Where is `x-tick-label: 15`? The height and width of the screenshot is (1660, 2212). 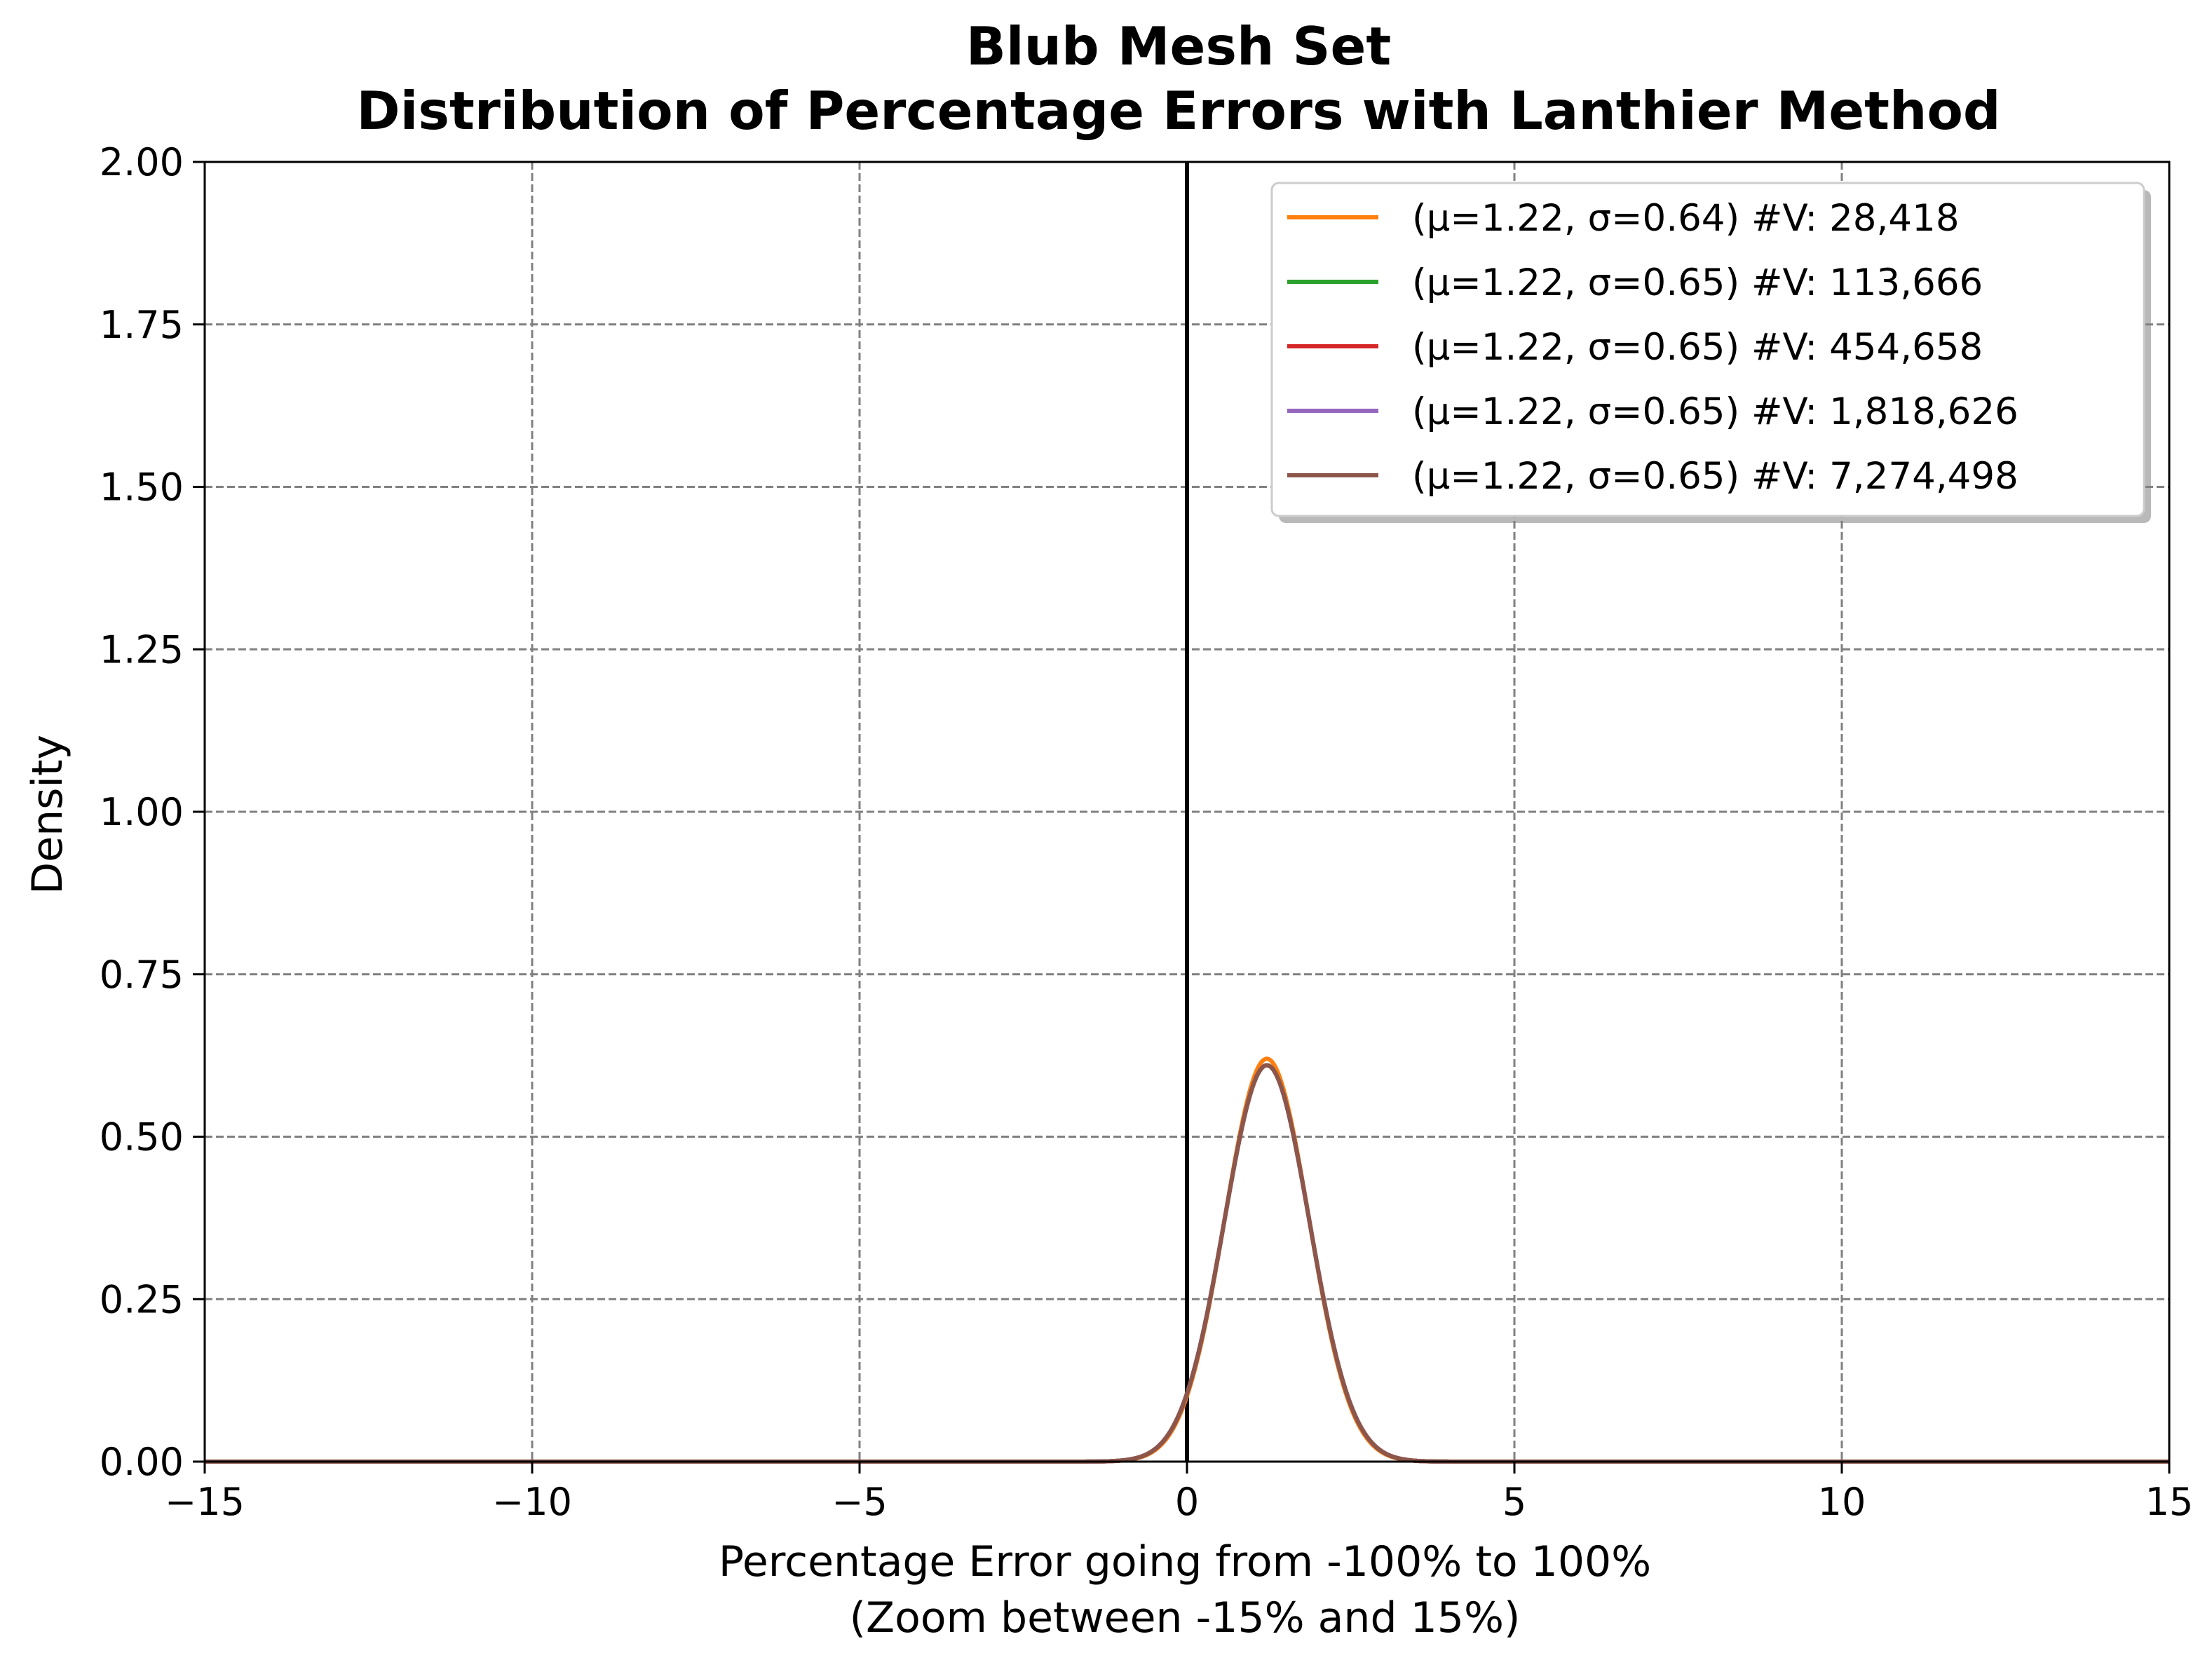 x-tick-label: 15 is located at coordinates (2169, 1502).